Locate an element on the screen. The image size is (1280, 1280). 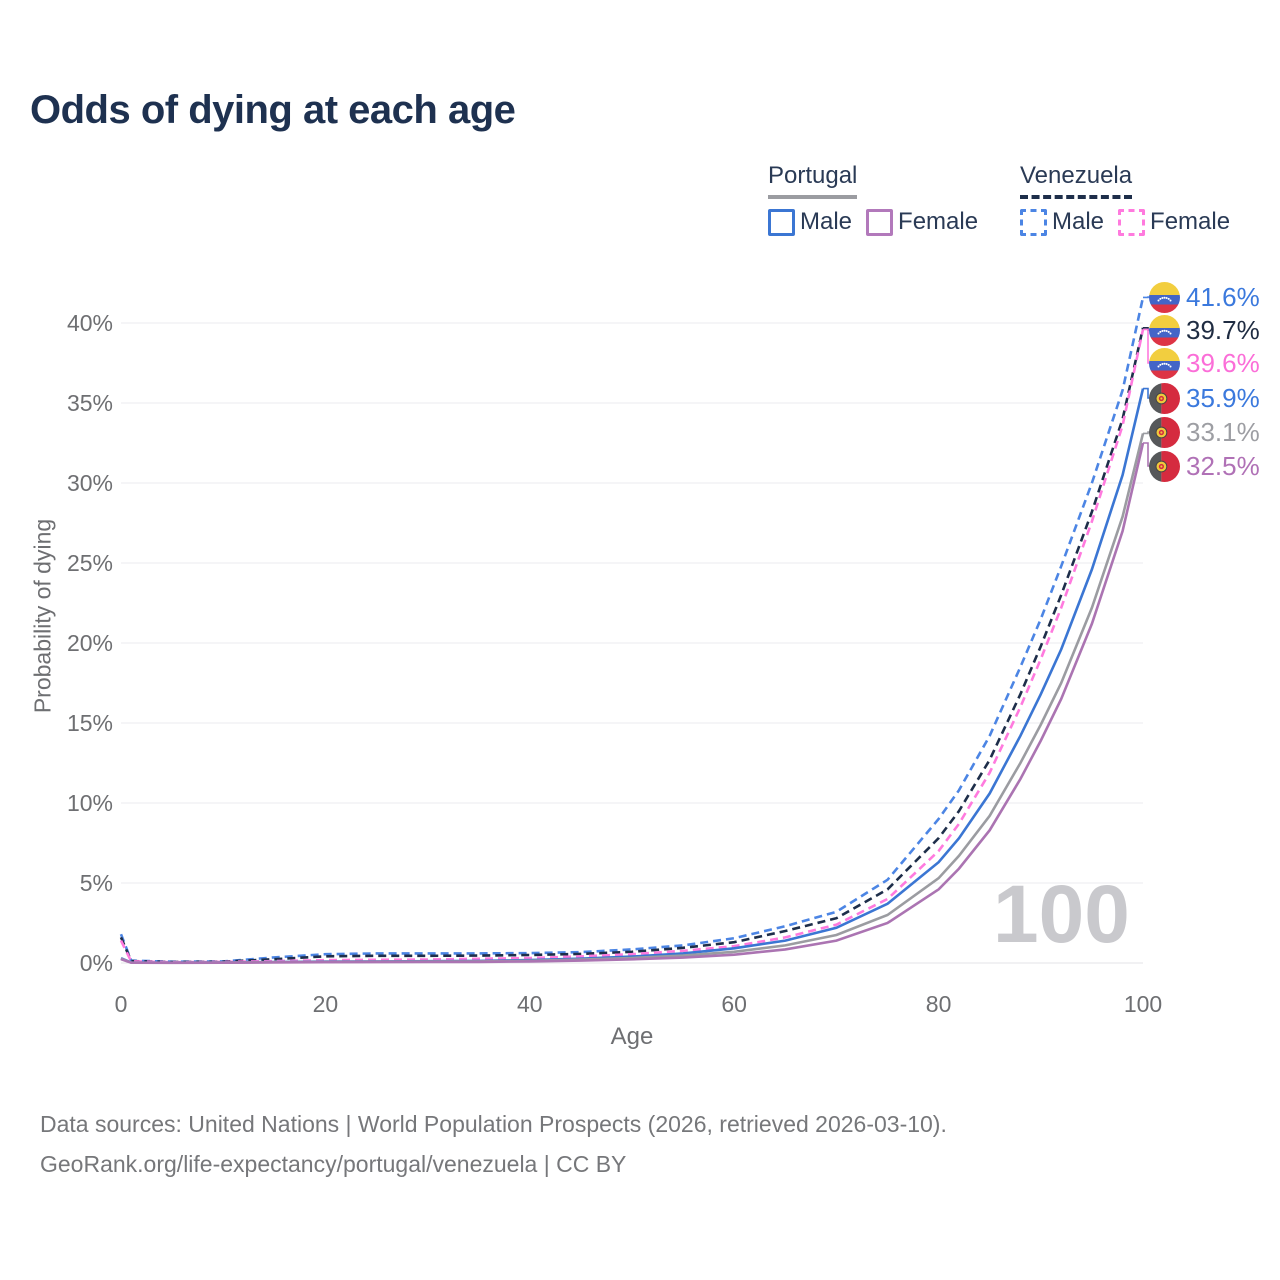
end-label-portugal-all: 33.1% is located at coordinates (1204, 432).